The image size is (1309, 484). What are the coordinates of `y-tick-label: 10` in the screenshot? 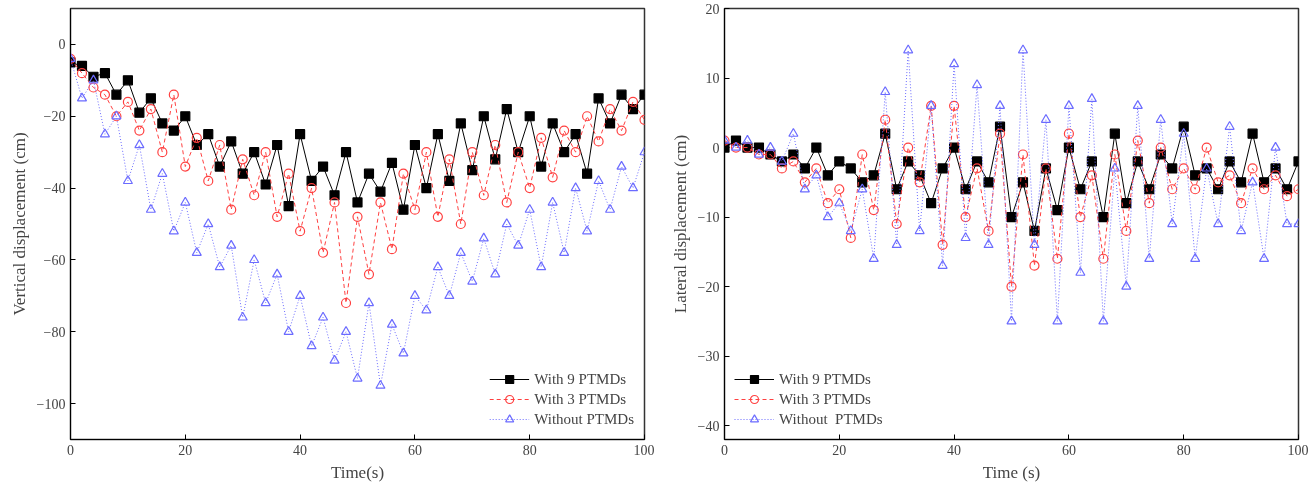 It's located at (712, 79).